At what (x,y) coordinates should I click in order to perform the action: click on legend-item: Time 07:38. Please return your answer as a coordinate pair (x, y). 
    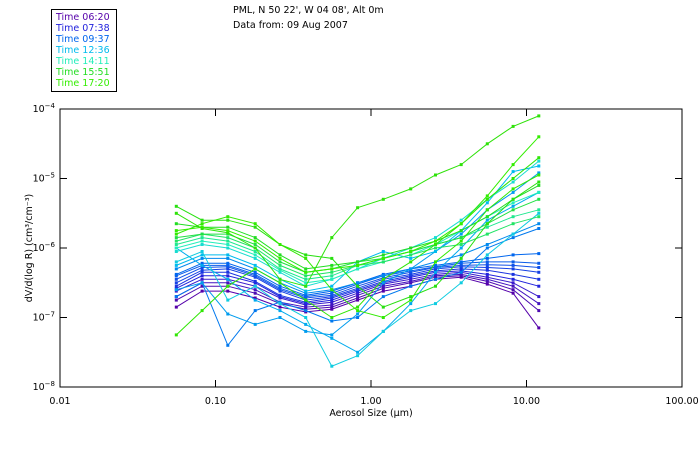
    Looking at the image, I should click on (83, 28).